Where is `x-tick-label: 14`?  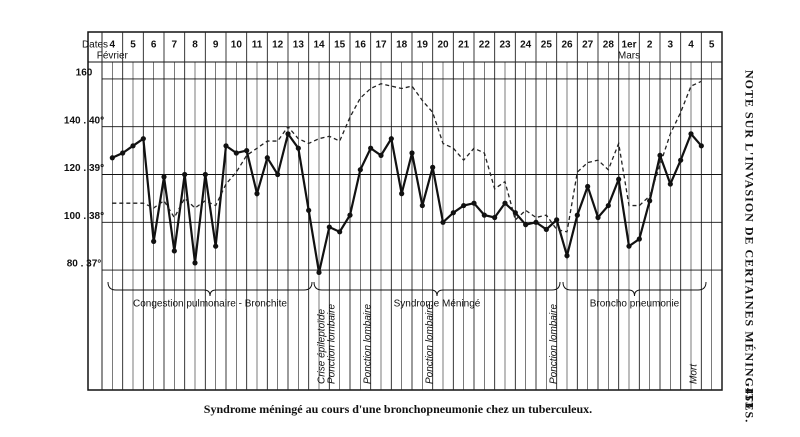 x-tick-label: 14 is located at coordinates (319, 45).